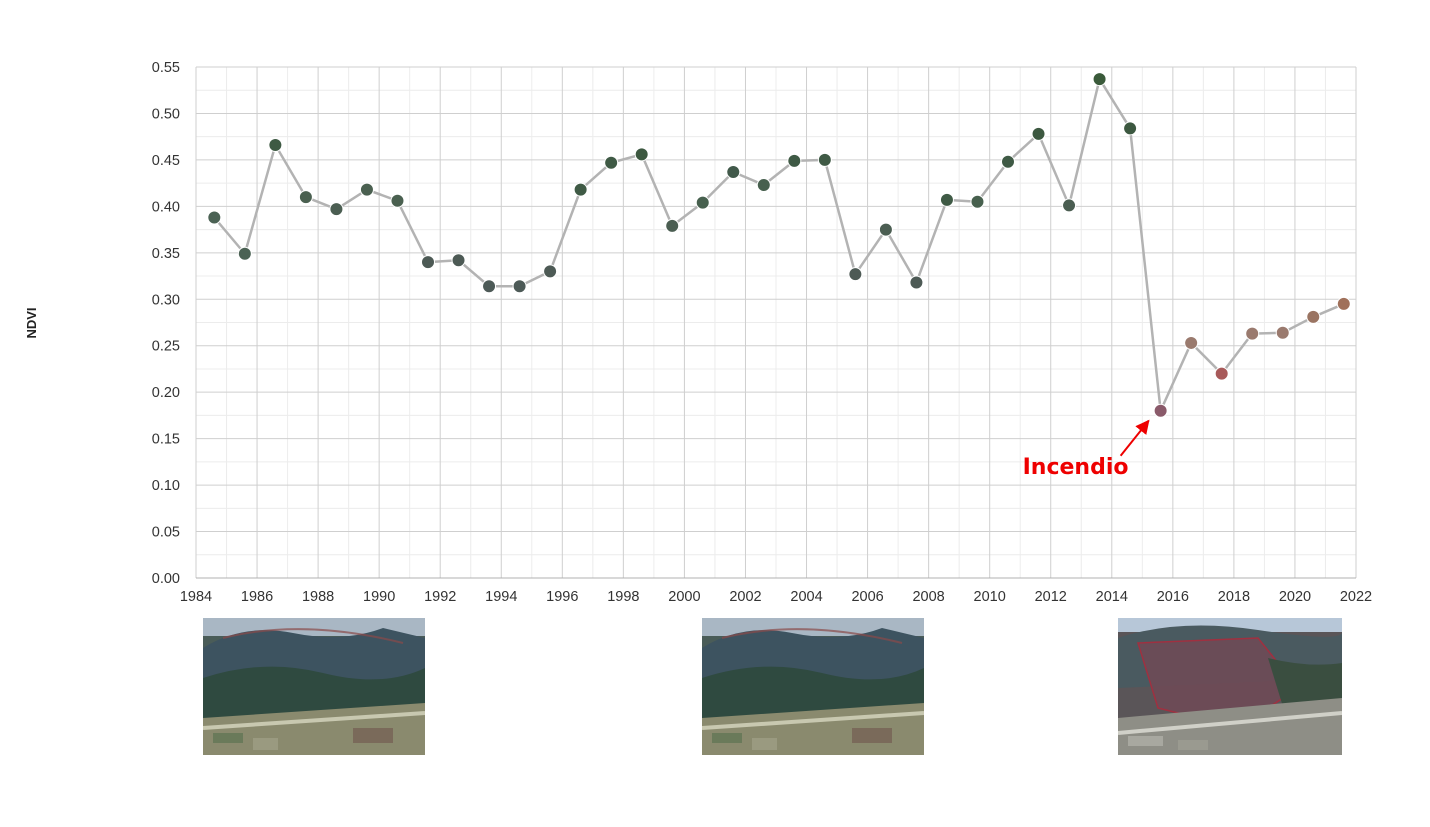 Image resolution: width=1430 pixels, height=827 pixels. I want to click on y-tick-label: 0.30, so click(166, 300).